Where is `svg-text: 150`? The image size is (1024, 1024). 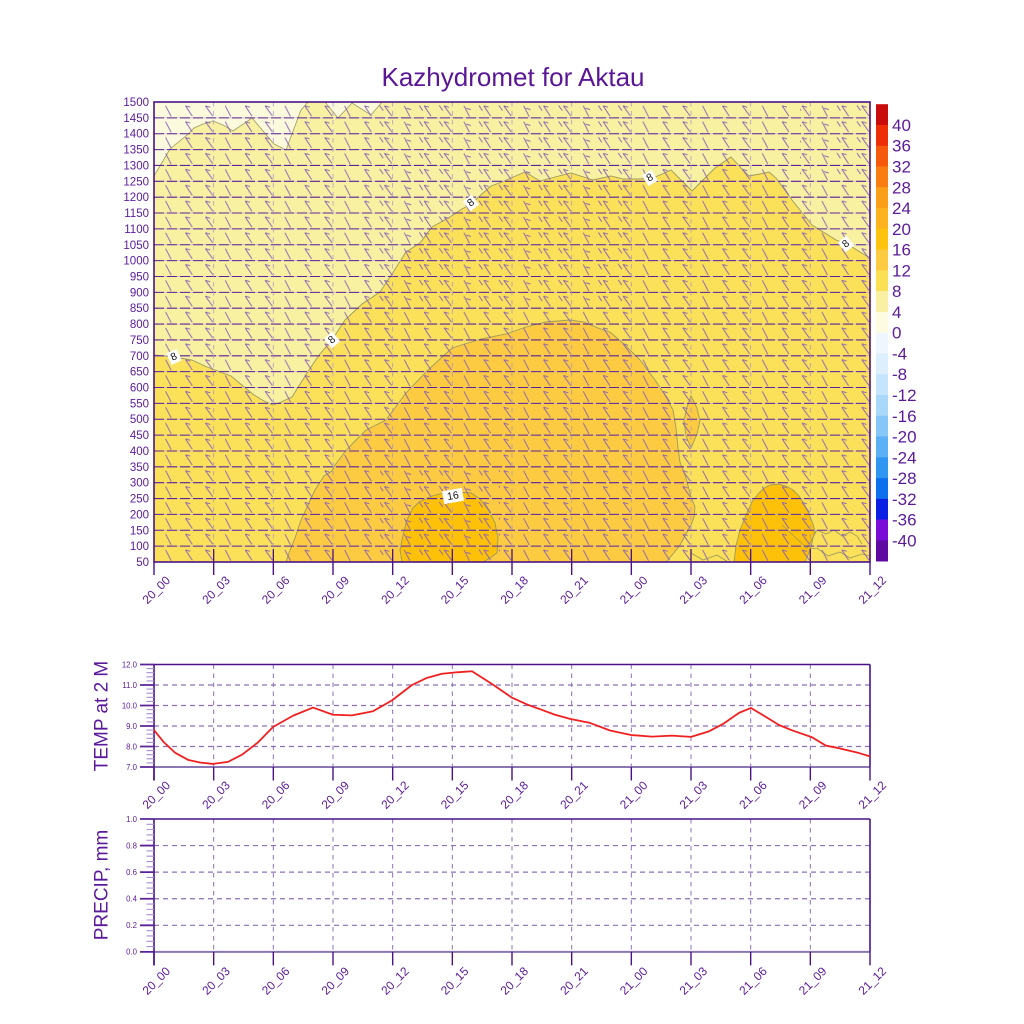 svg-text: 150 is located at coordinates (139, 531).